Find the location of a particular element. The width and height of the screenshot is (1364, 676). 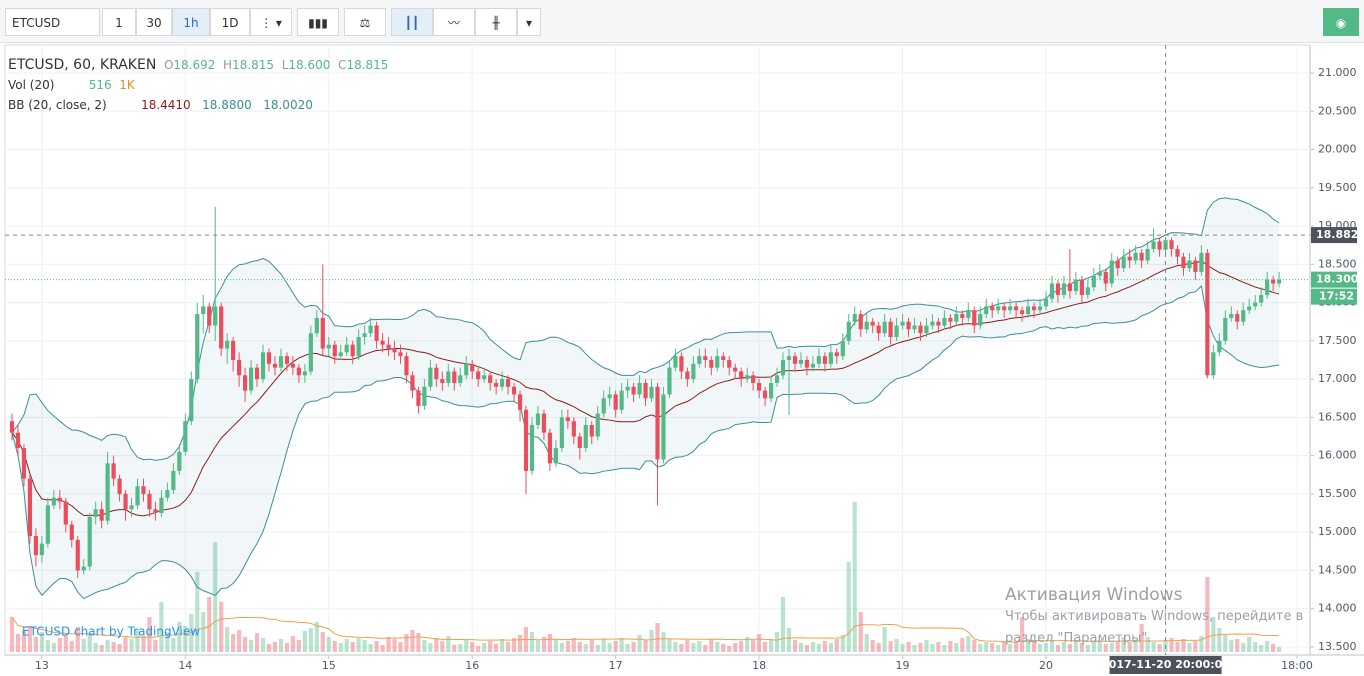

legend-bb: BB (20, close, 2) is located at coordinates (57, 105).